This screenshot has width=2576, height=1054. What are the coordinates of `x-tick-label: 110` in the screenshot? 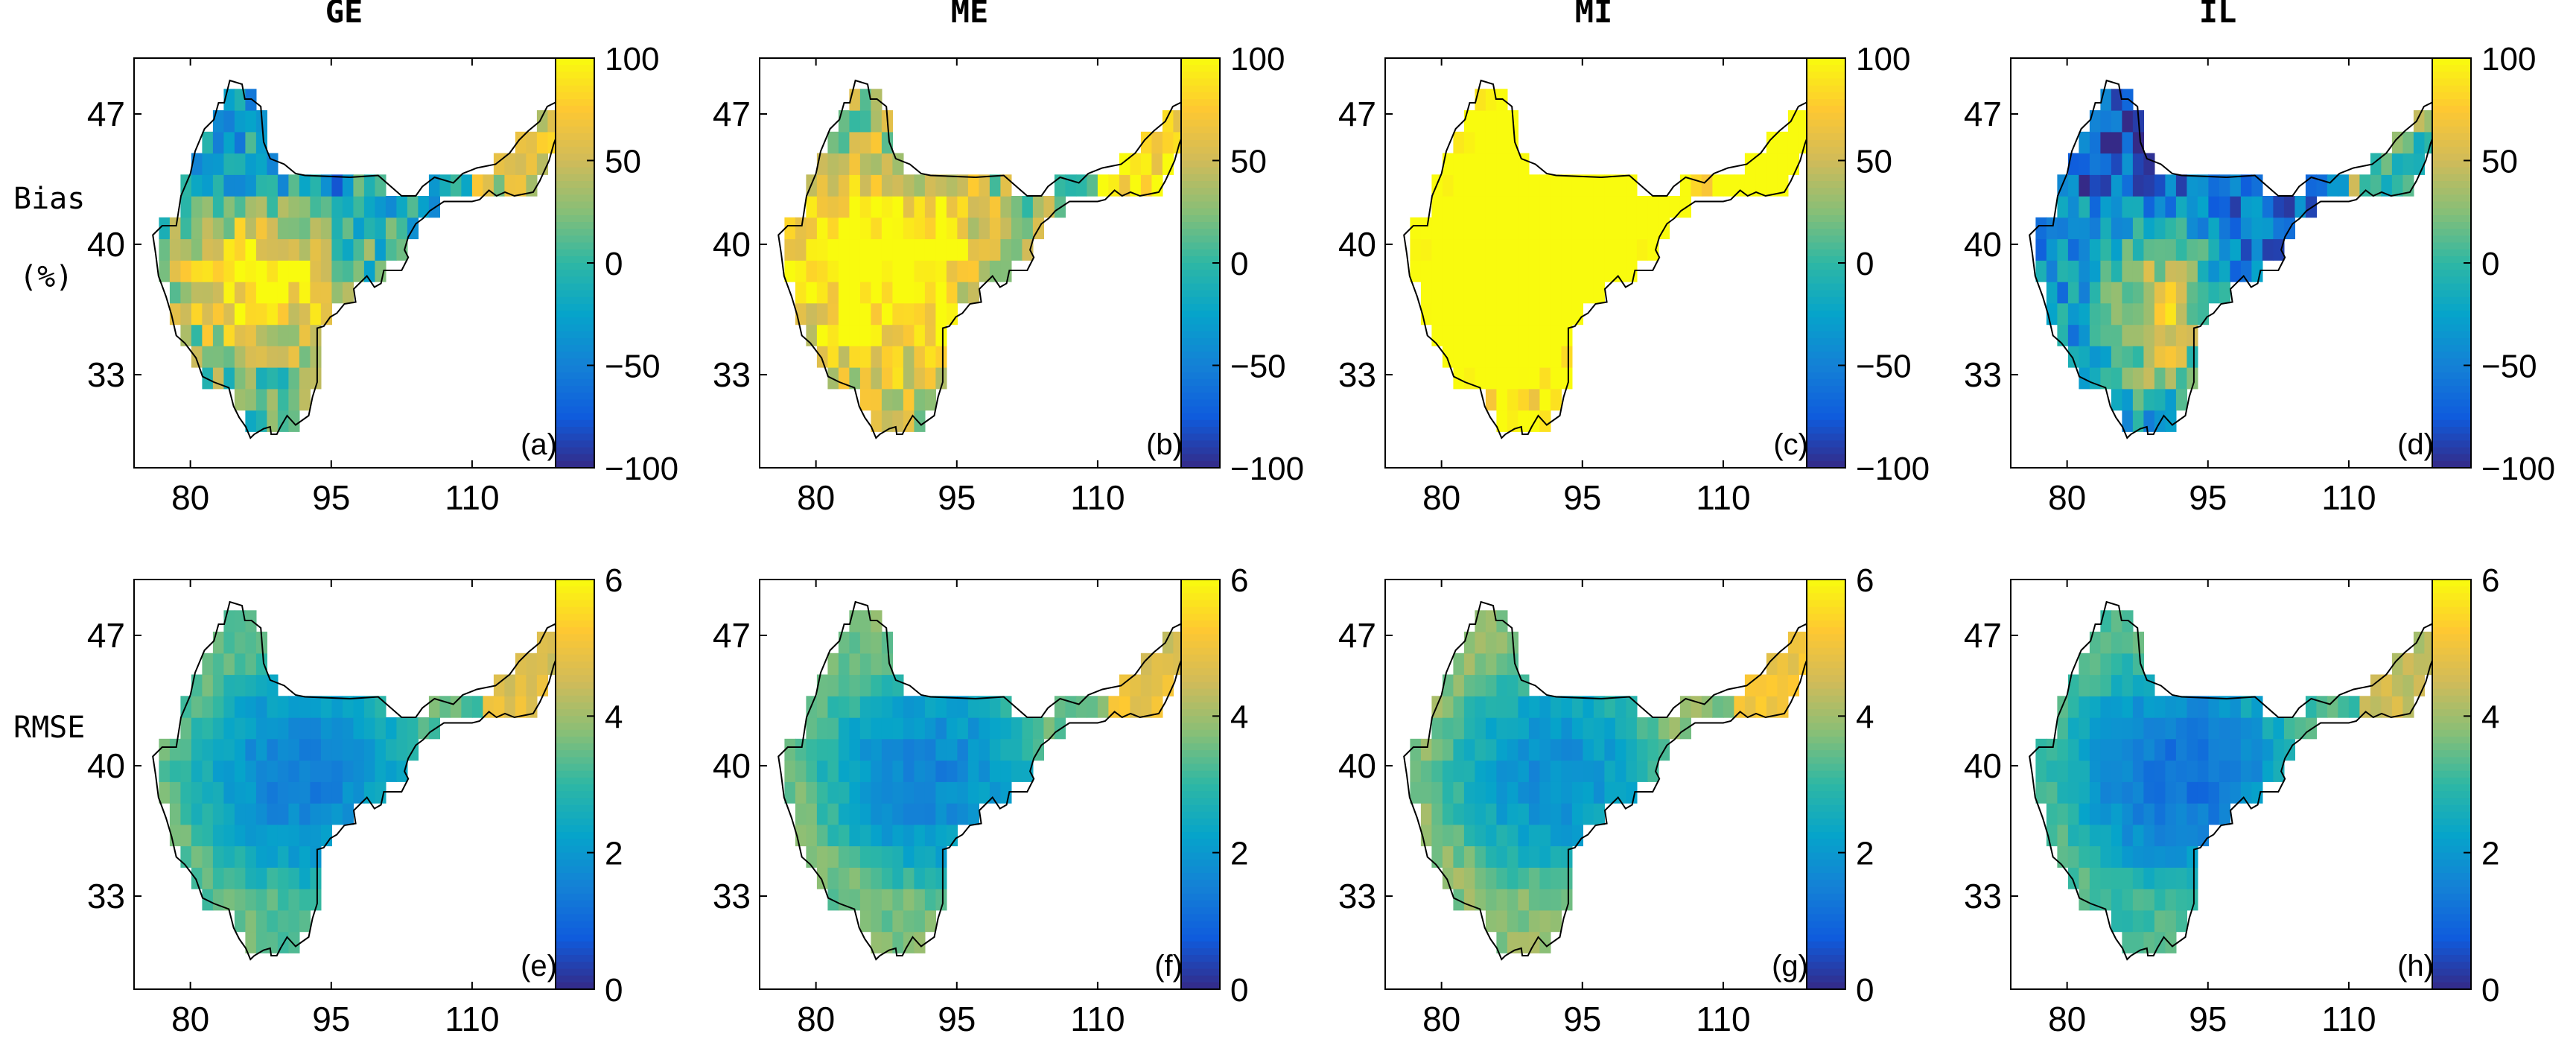 It's located at (2348, 497).